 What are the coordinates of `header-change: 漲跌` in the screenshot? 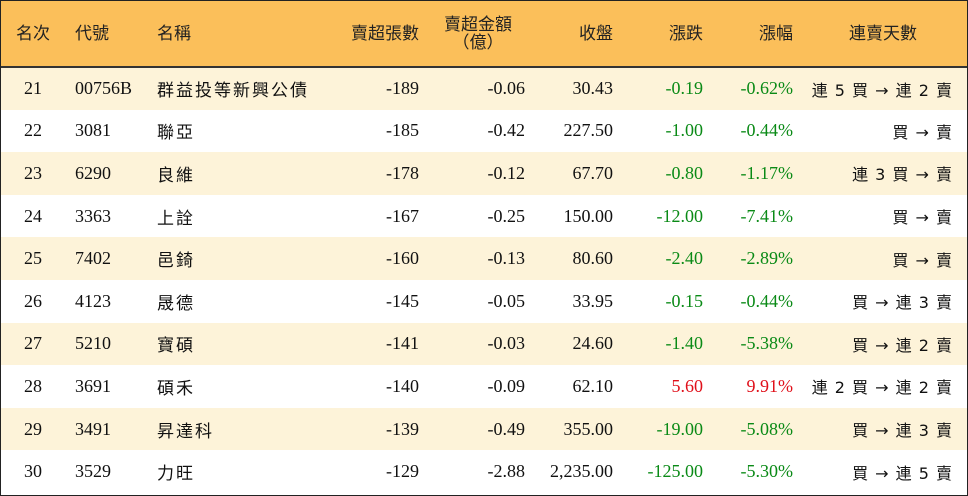 It's located at (686, 33).